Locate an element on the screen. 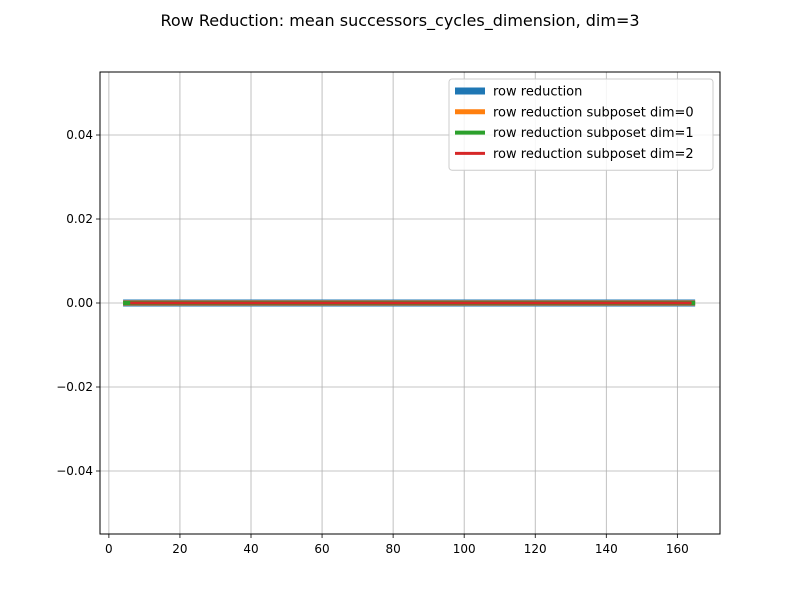 The height and width of the screenshot is (600, 800). y-tick-label: 0.00 is located at coordinates (79, 303).